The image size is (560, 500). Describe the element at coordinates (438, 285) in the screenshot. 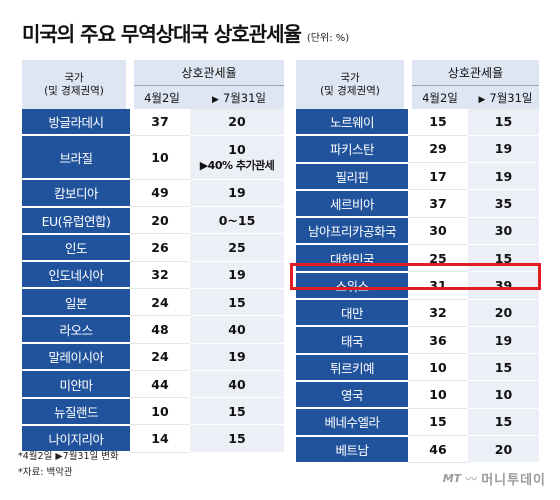

I see `rate-apr-cell: 31` at that location.